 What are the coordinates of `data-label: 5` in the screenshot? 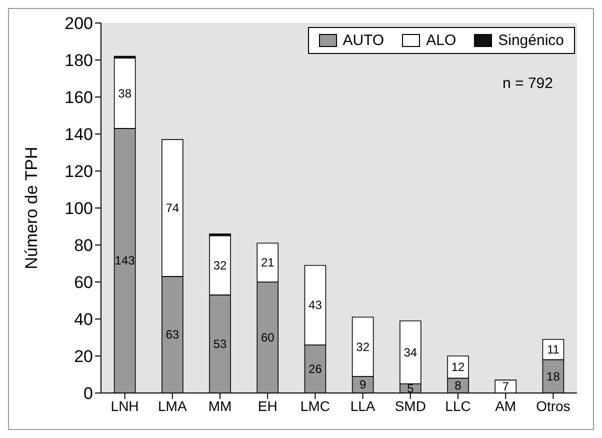 It's located at (410, 388).